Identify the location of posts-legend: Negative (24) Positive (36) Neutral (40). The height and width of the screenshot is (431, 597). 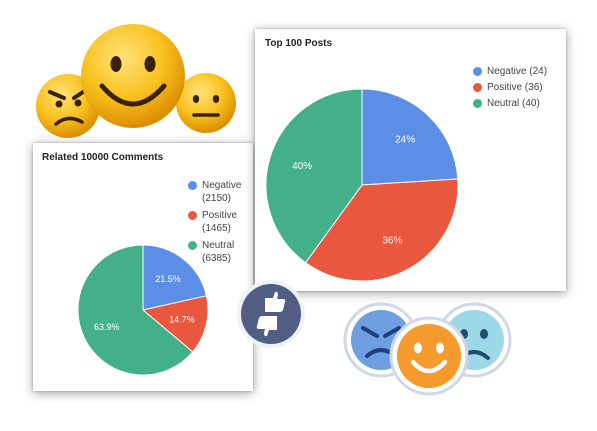
(518, 89).